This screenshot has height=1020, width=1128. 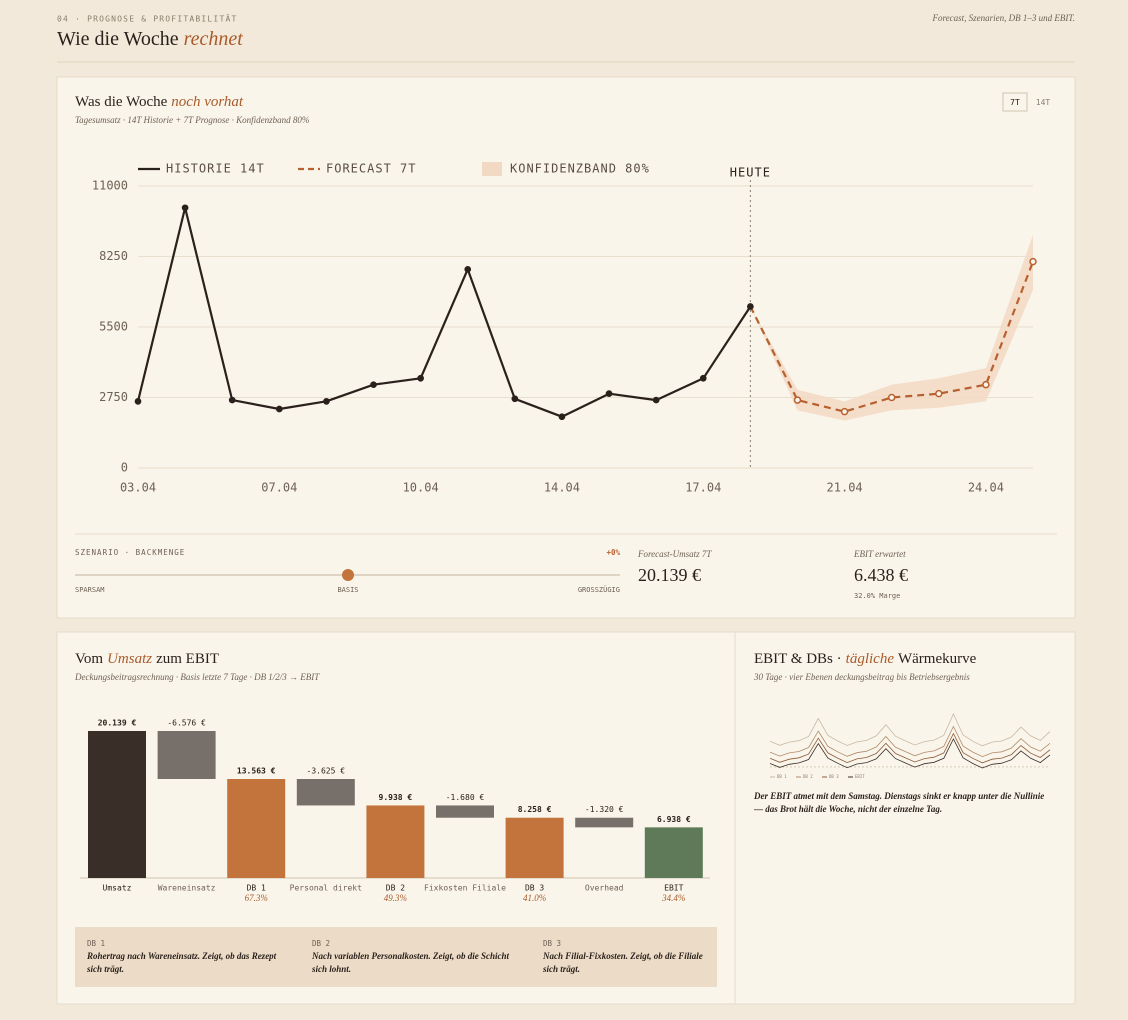 I want to click on legend-label: DB 2, so click(x=808, y=776).